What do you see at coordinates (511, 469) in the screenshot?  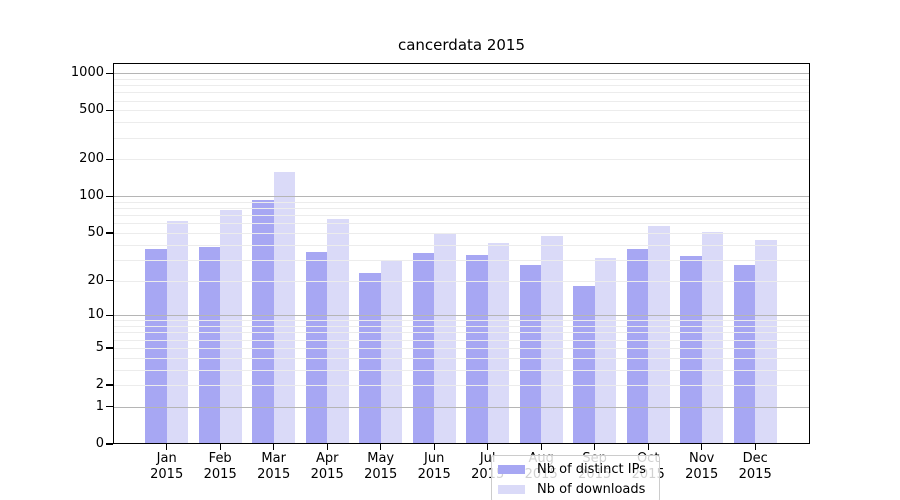 I see `legend-swatch-distinct-ips` at bounding box center [511, 469].